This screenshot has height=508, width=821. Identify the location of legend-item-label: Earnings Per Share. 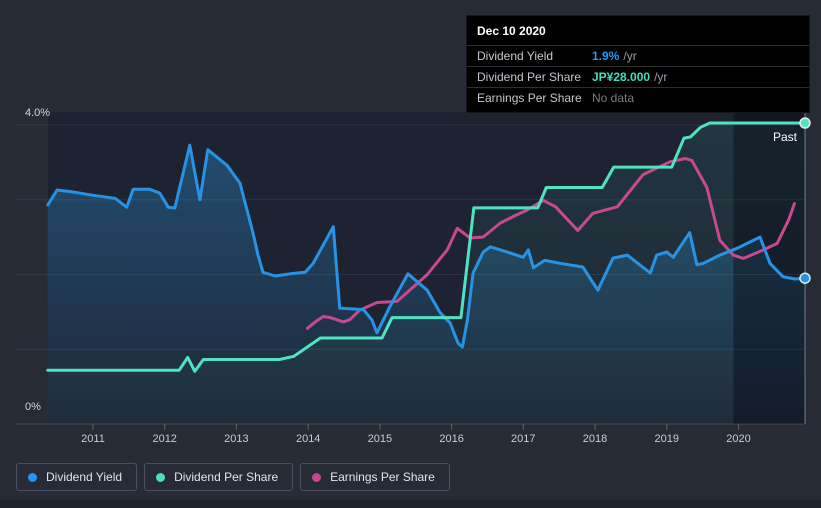
(382, 477).